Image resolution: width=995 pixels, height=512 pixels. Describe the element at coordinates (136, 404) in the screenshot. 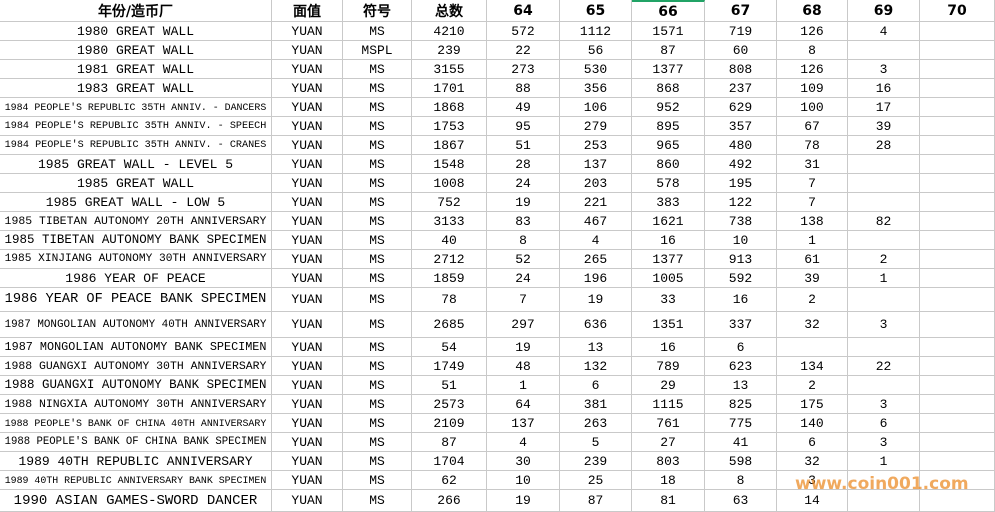

I see `name-cell: 1988 NINGXIA AUTONOMY 30TH ANNIVERSARY` at that location.